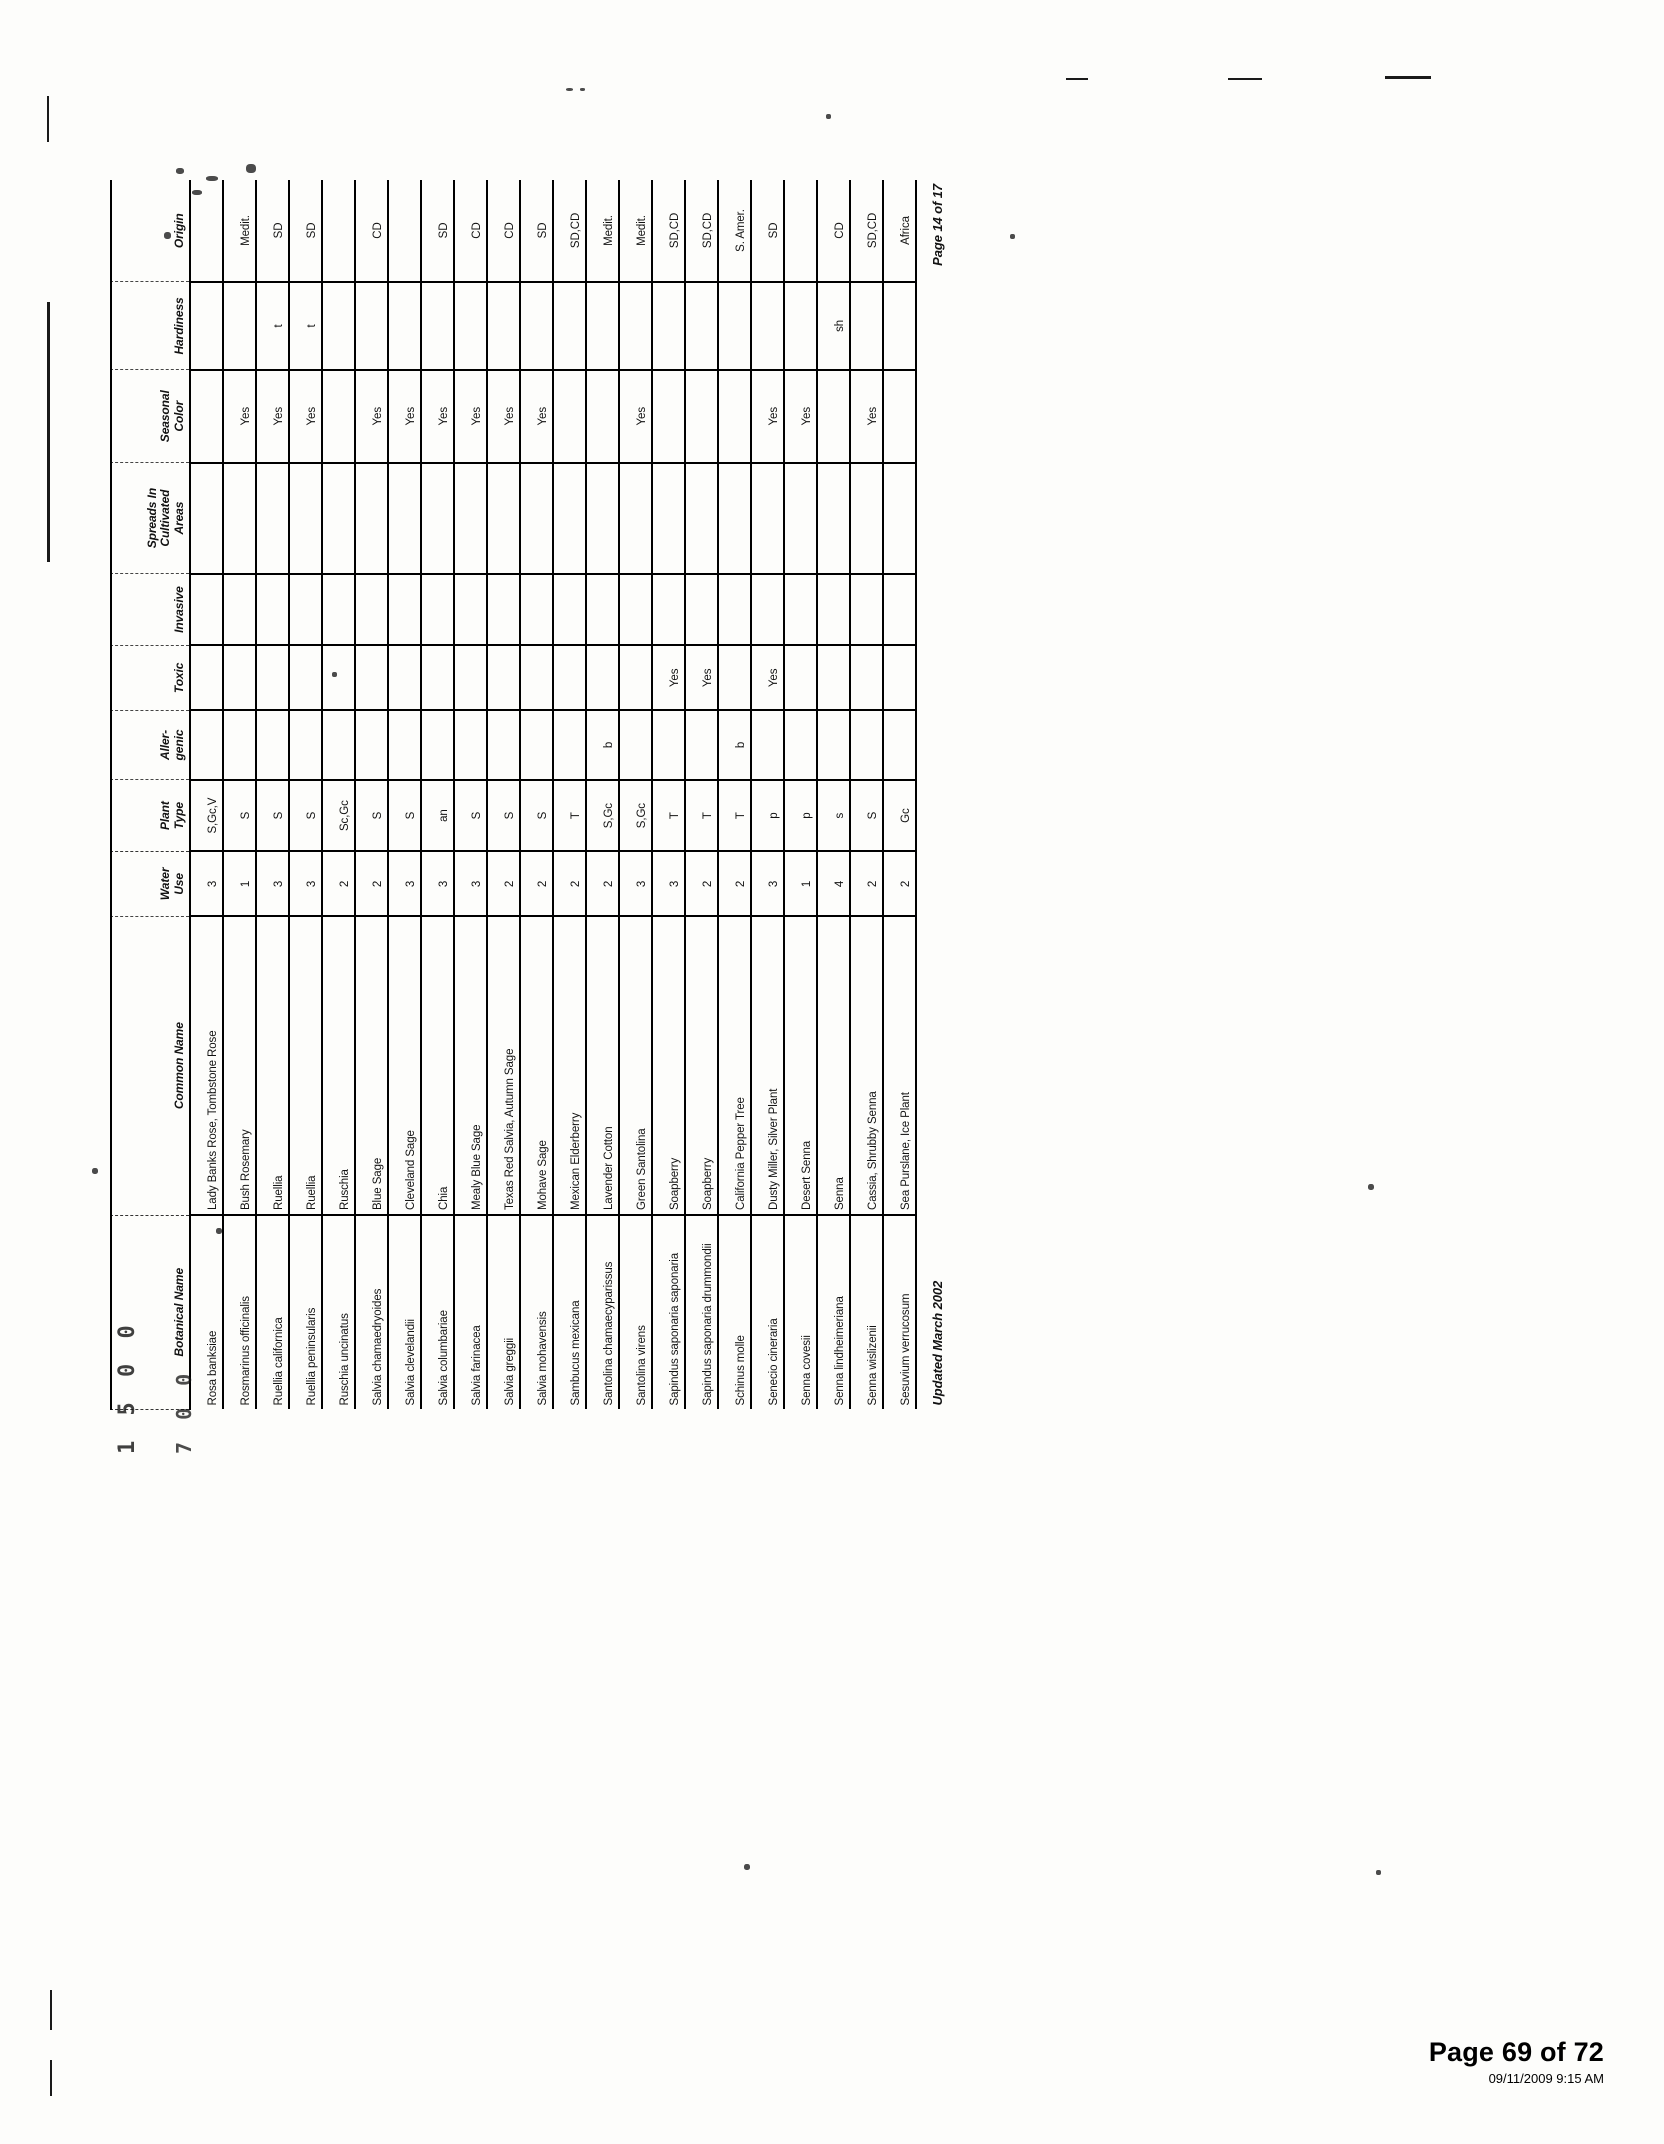  I want to click on cell-common-name: Blue Sage, so click(371, 1066).